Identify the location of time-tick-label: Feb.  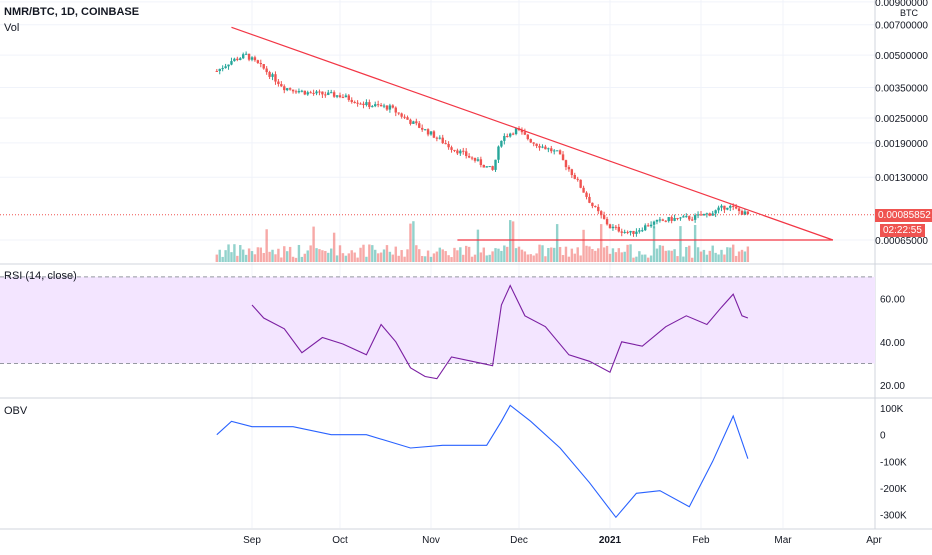
(701, 540).